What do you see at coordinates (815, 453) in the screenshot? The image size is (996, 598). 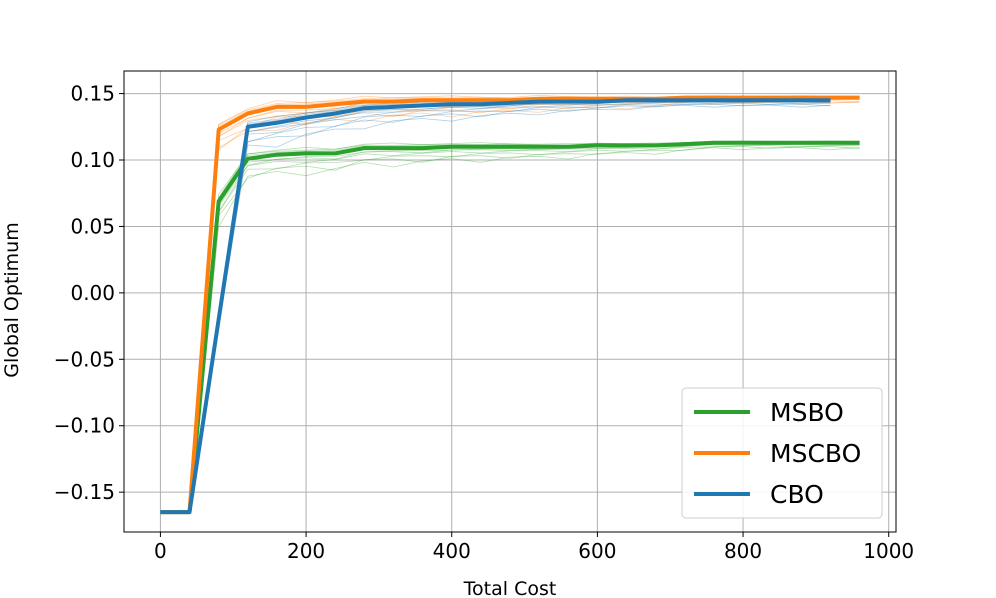 I see `legend-label-mscbo: MSCBO` at bounding box center [815, 453].